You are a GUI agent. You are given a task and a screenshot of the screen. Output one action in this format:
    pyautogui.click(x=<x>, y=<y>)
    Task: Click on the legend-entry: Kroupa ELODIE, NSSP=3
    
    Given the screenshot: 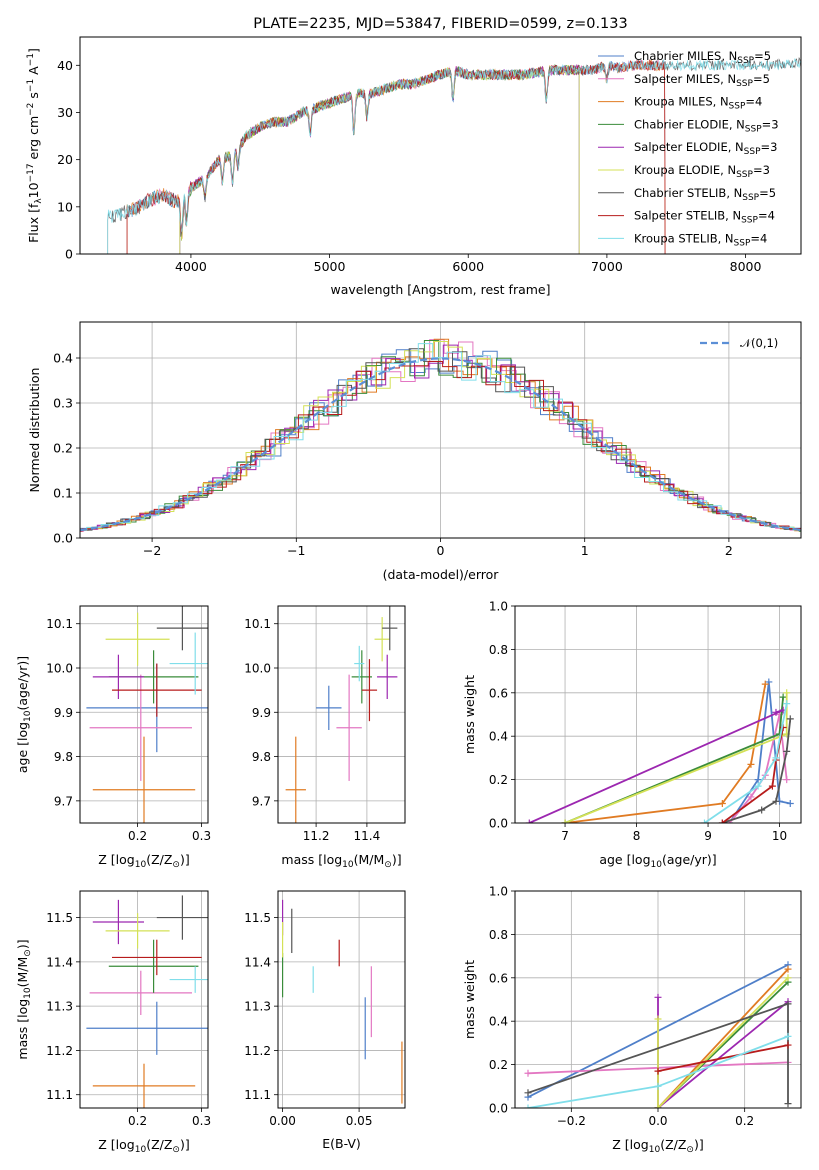 What is the action you would take?
    pyautogui.click(x=702, y=171)
    